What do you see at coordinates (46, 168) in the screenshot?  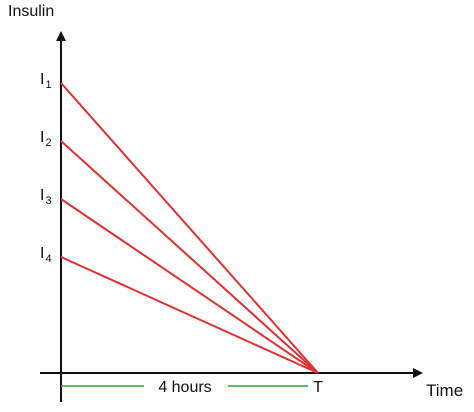 I see `y-tick-labels: I1 I2 I3 I4` at bounding box center [46, 168].